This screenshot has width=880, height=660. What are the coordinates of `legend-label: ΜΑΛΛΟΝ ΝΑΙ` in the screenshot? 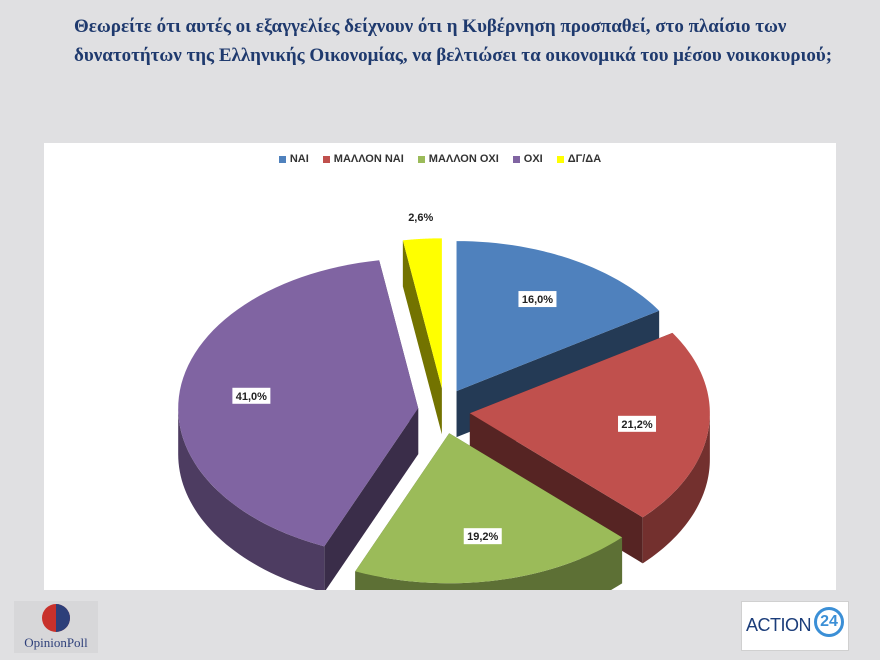 It's located at (368, 159).